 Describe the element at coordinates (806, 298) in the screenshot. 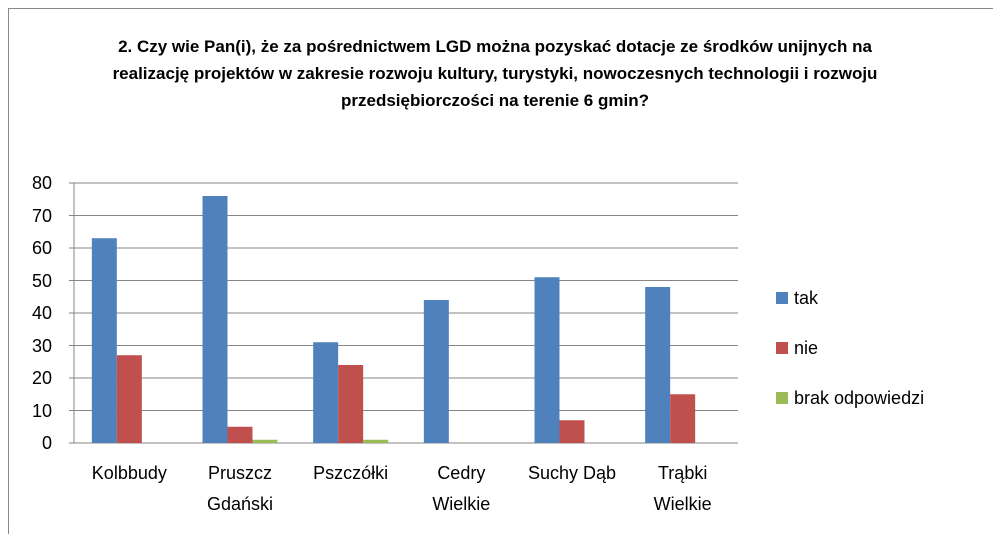

I see `legend-label: tak` at that location.